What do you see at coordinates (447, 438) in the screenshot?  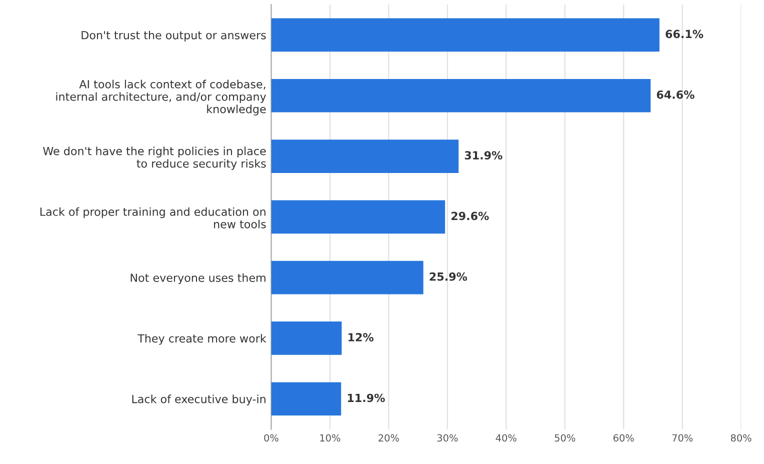 I see `x-tick-label: 30%` at bounding box center [447, 438].